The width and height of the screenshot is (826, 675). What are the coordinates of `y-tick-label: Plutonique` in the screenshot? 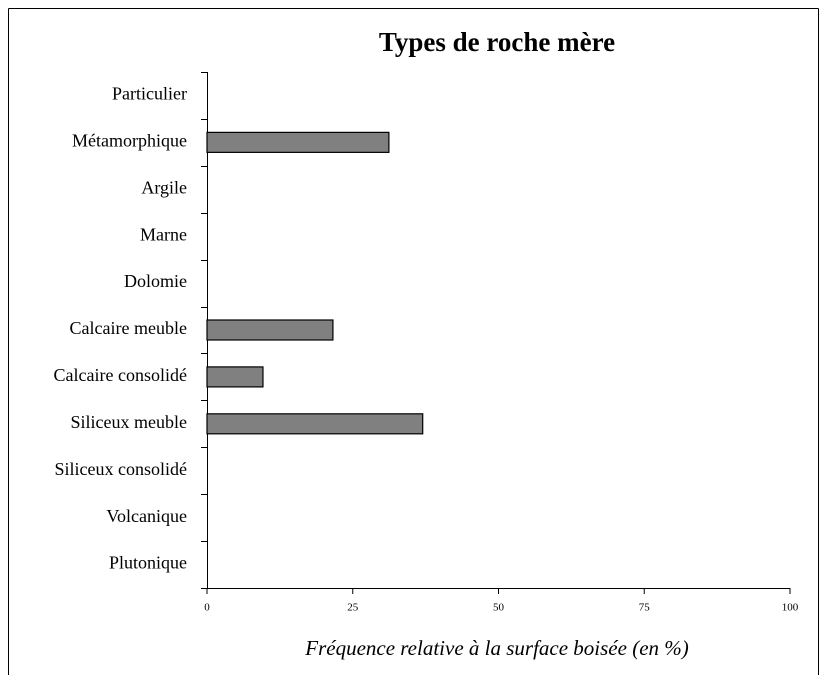 It's located at (148, 563).